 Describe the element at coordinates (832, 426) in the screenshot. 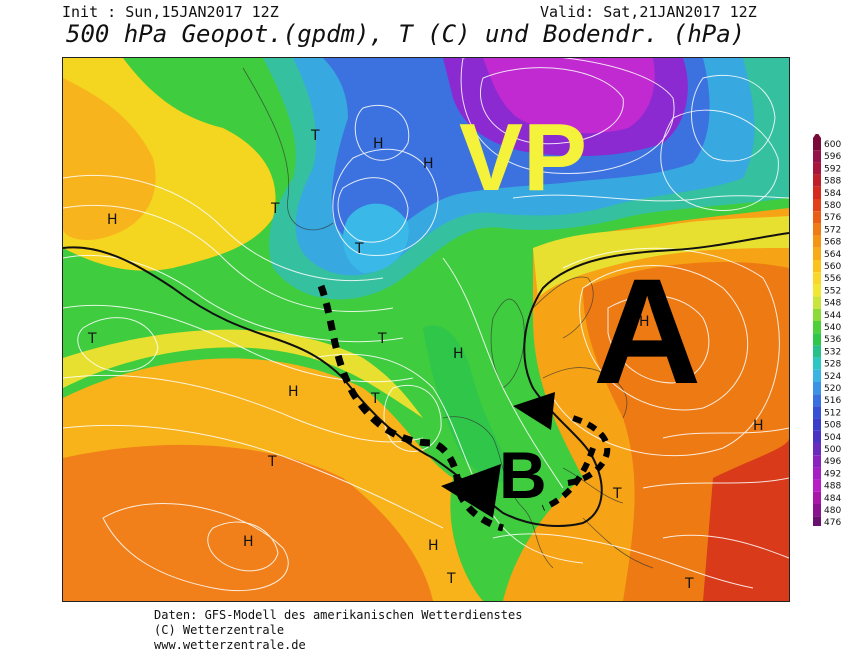

I see `scale-label: 508` at that location.